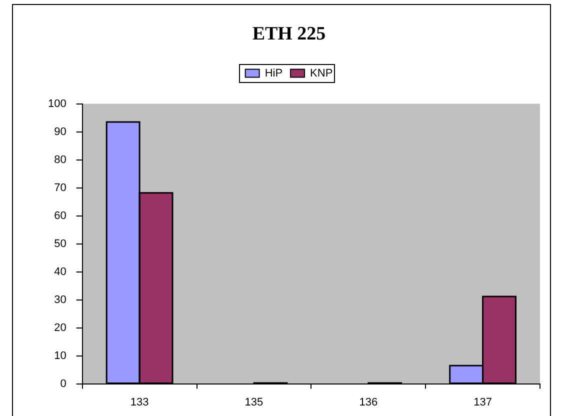 This screenshot has height=416, width=563. I want to click on x-tick-label: 137, so click(483, 402).